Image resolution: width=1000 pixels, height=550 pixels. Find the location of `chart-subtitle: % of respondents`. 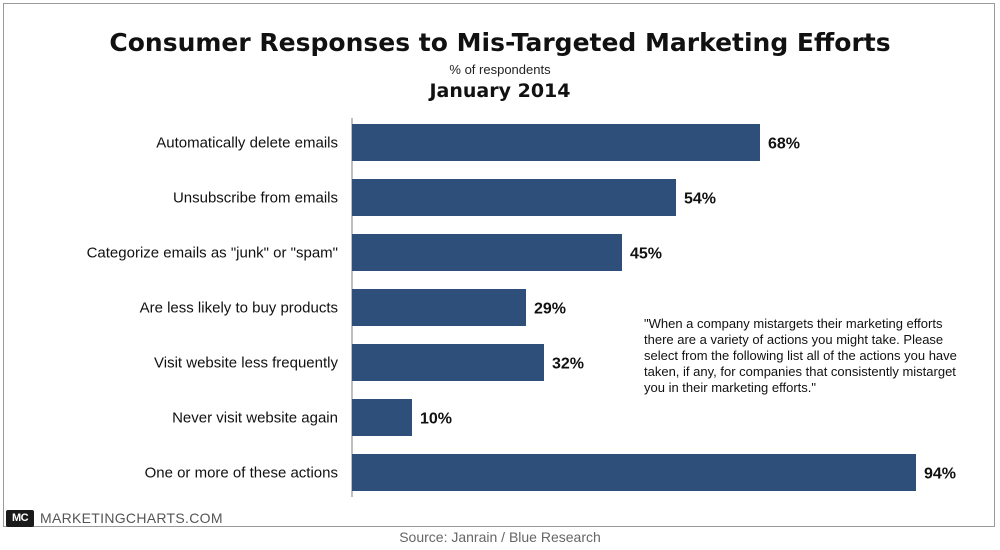

chart-subtitle: % of respondents is located at coordinates (500, 69).